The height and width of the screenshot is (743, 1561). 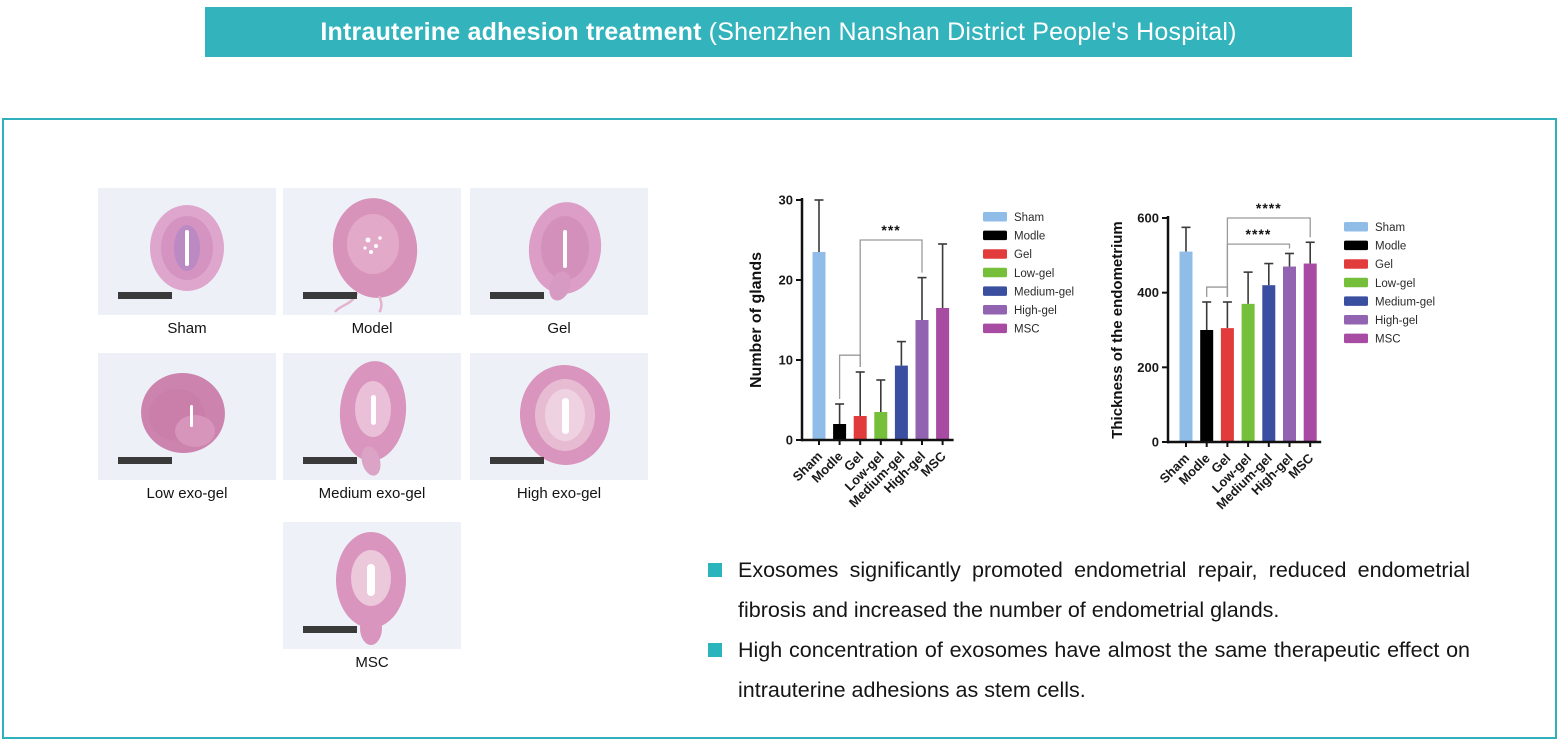 I want to click on y-tick-label: 20, so click(x=786, y=280).